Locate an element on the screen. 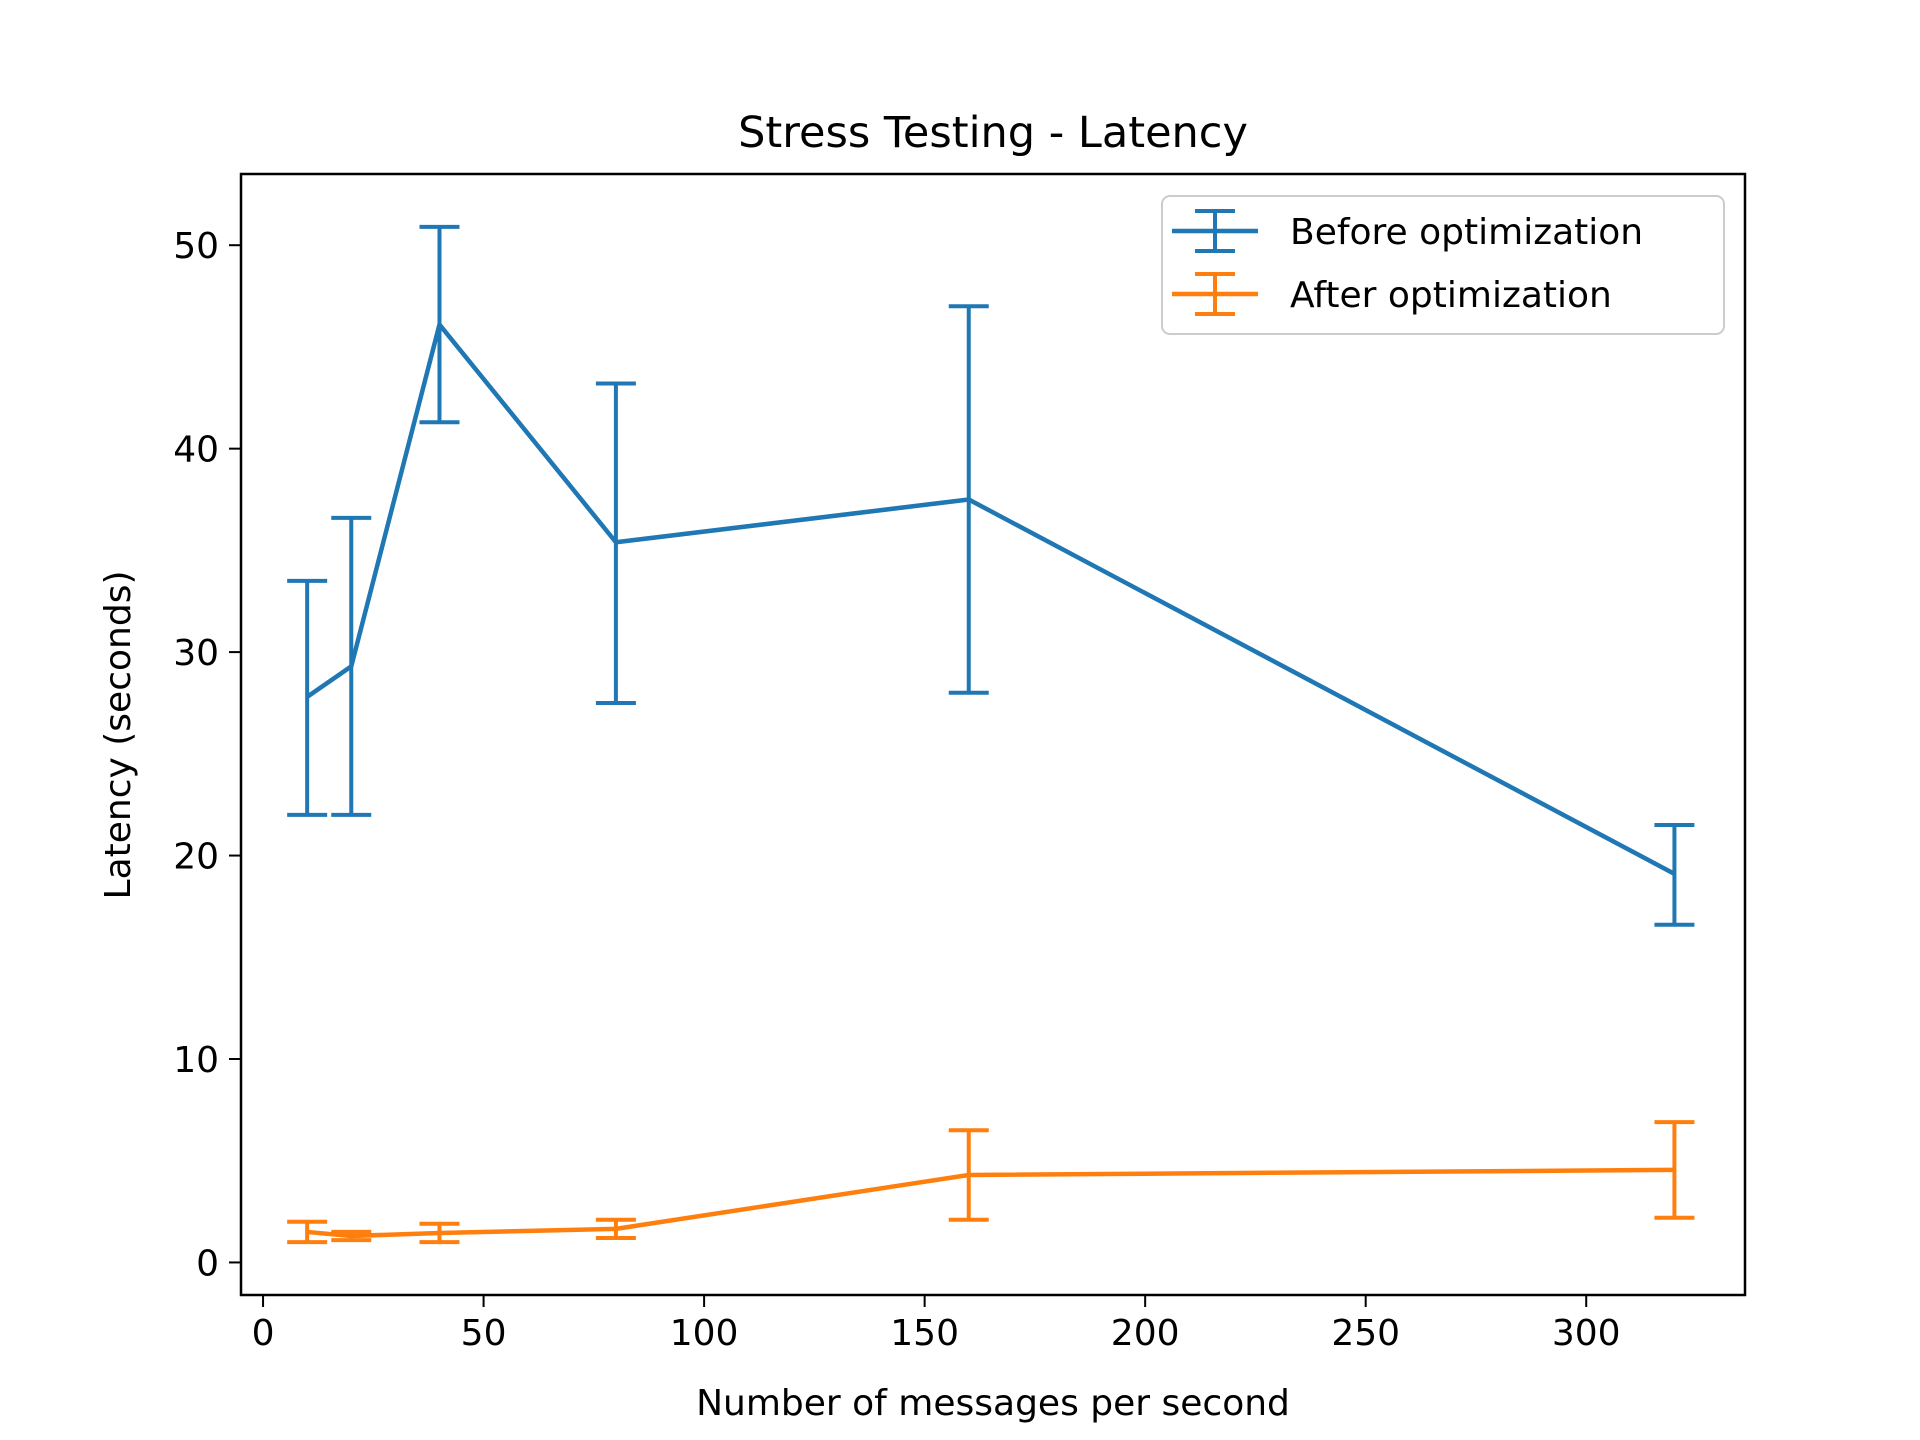  series-line is located at coordinates (990, 1203).